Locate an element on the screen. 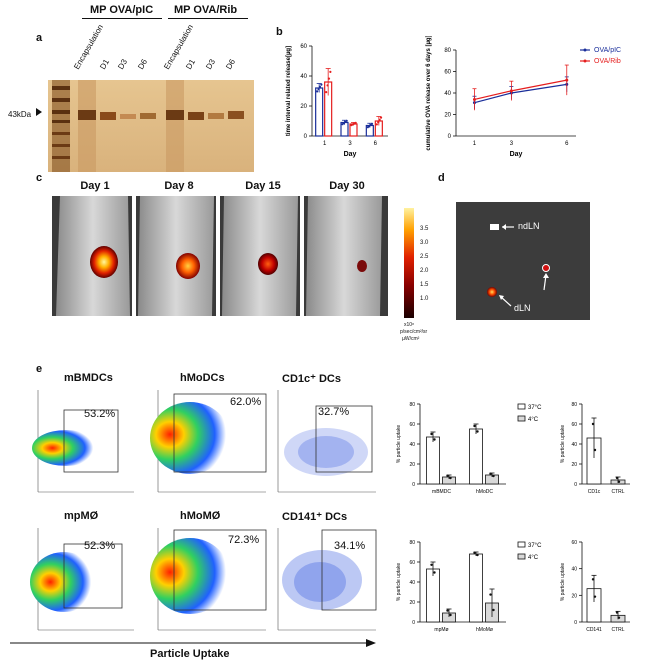 This screenshot has width=645, height=662. panel-label-c: c is located at coordinates (39, 178).